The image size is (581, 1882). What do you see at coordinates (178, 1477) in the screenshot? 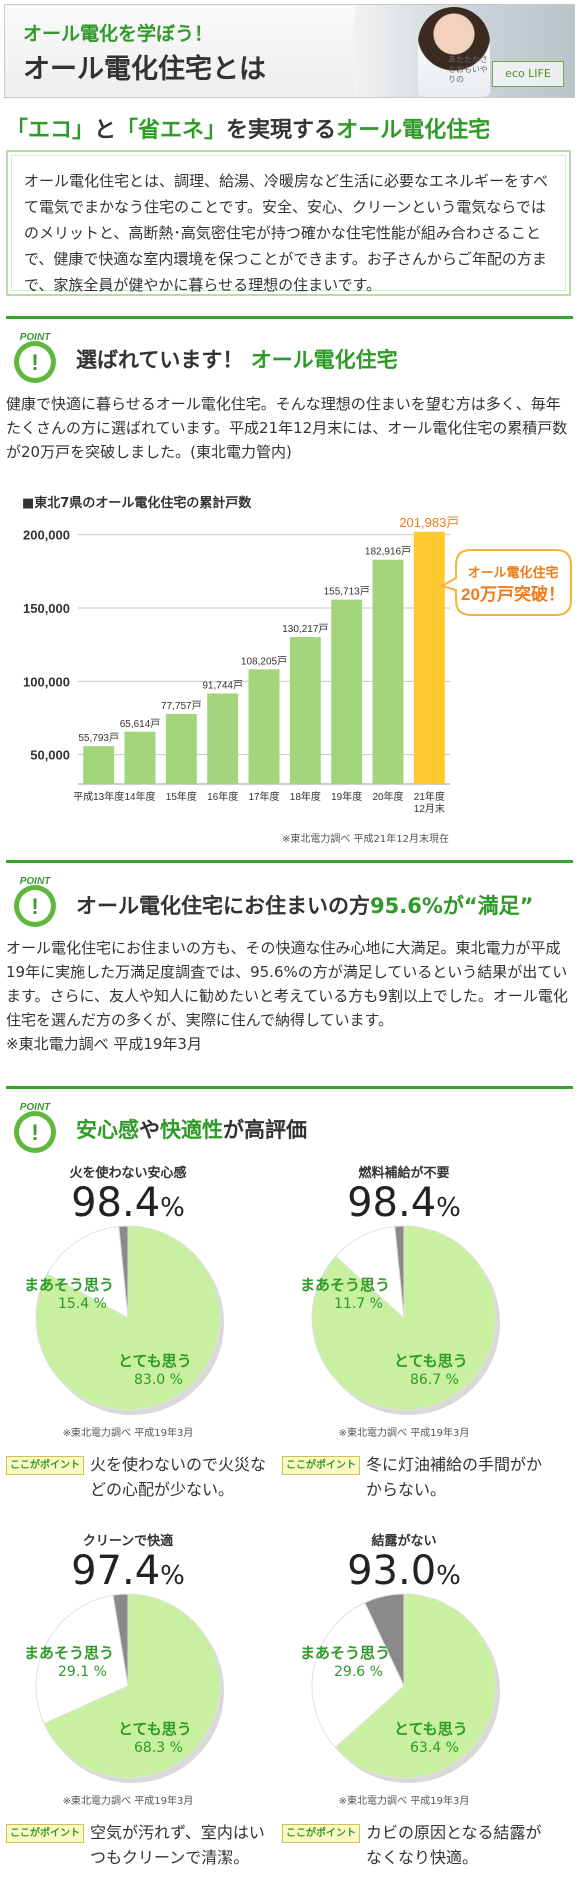
I see `point-text: 火を使わないので火災などの心配が少ない。` at bounding box center [178, 1477].